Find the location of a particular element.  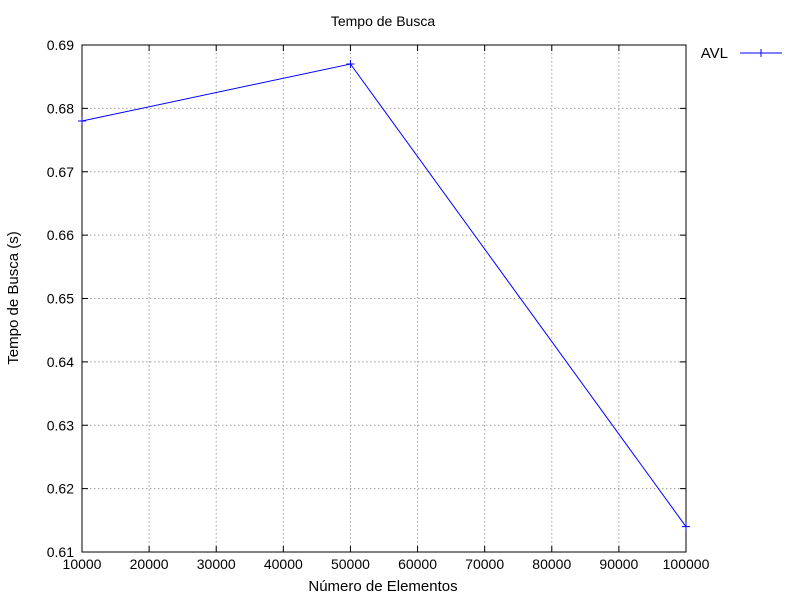

y-tick-label: 0.66 is located at coordinates (60, 235).